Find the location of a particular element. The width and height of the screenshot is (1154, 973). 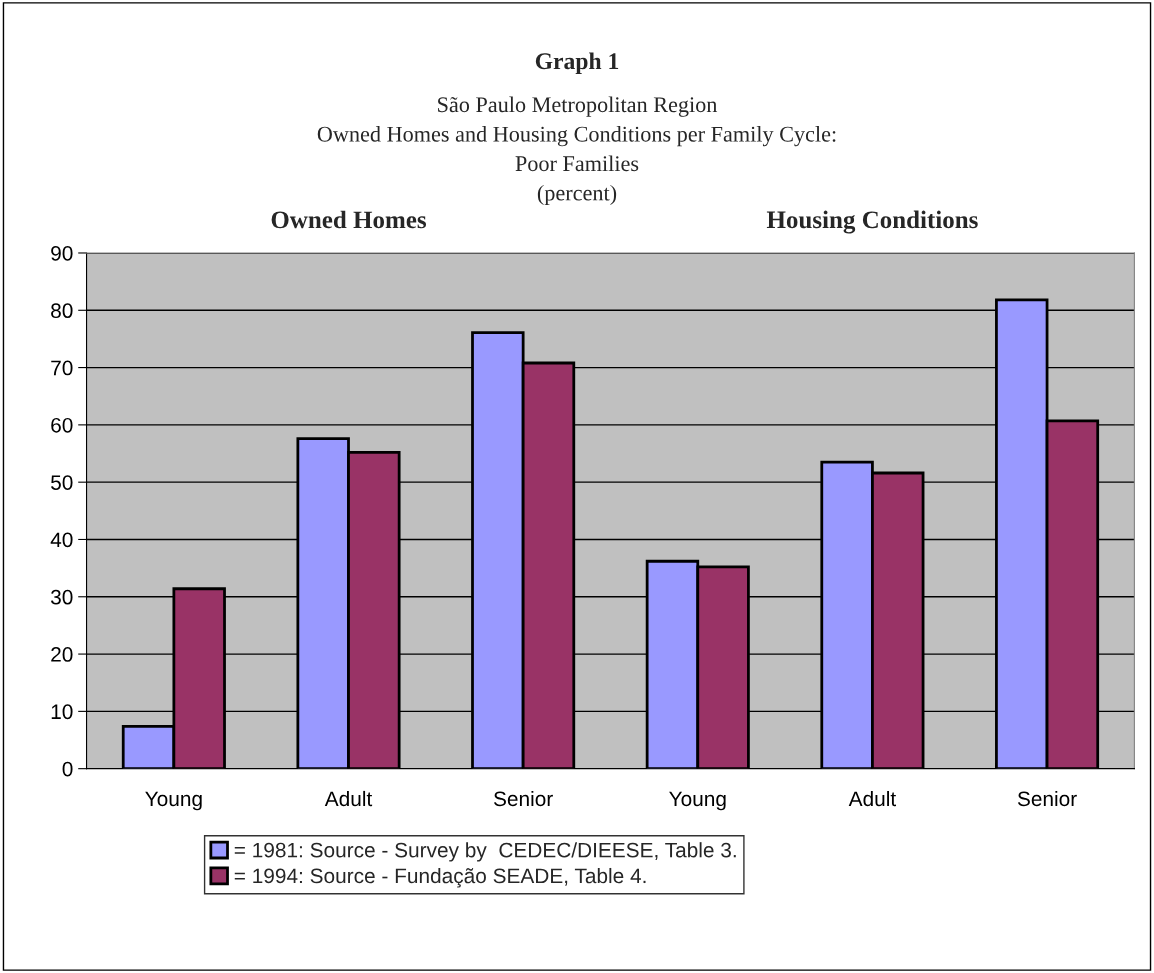

y-tick-label: 10 is located at coordinates (62, 712).